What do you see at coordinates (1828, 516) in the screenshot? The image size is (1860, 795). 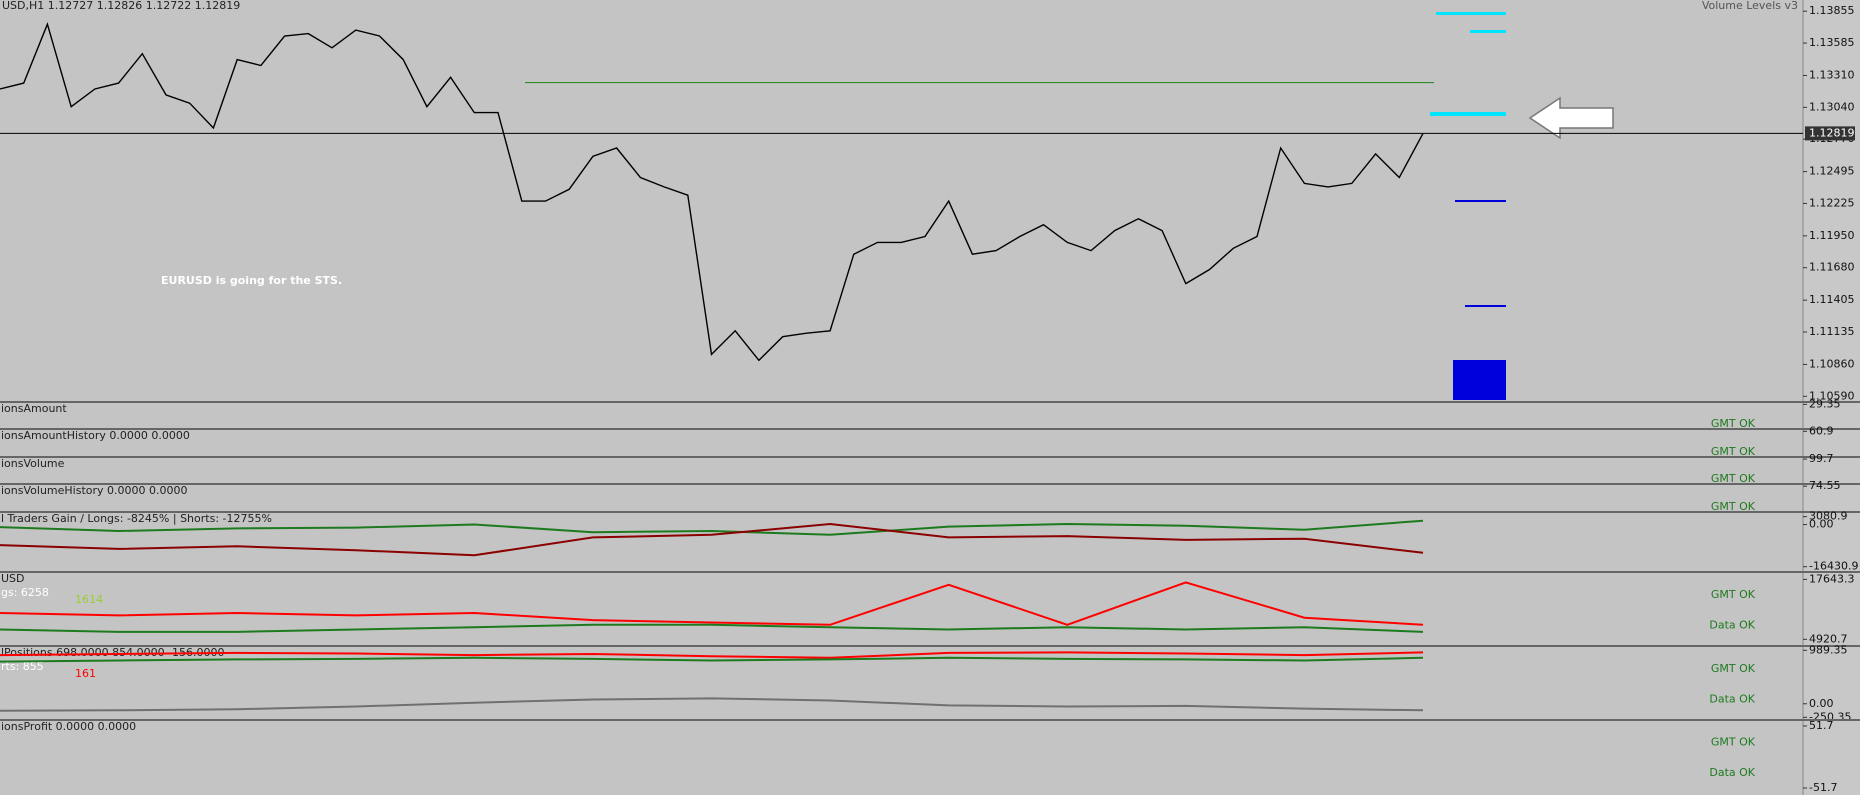 I see `y-tick-label: 3080.9` at bounding box center [1828, 516].